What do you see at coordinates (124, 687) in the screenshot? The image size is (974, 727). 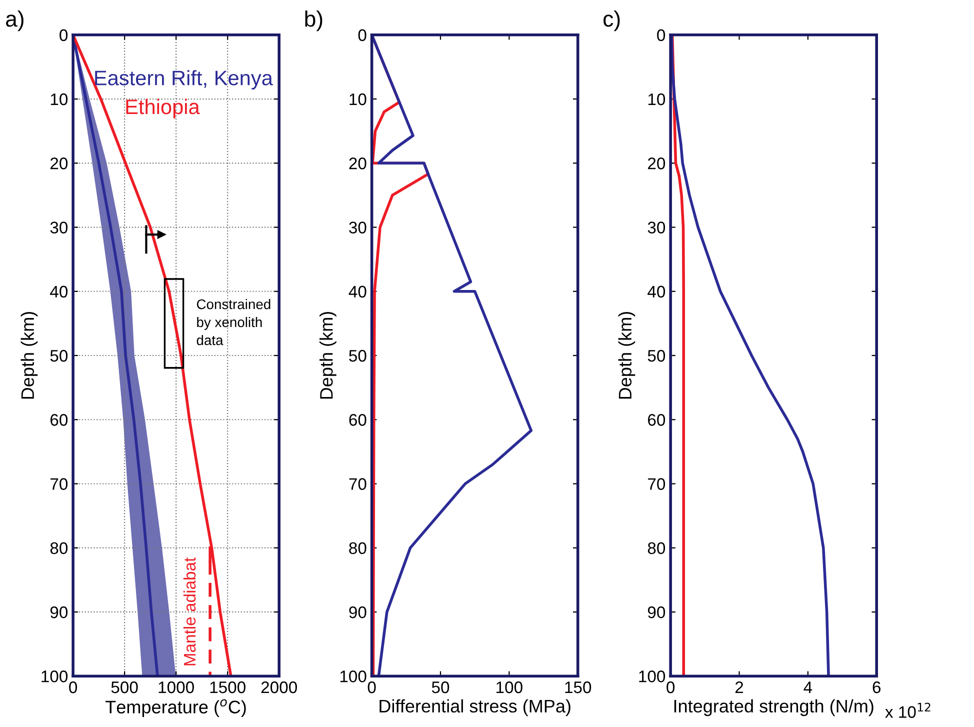 I see `x-tick-label: 500` at bounding box center [124, 687].